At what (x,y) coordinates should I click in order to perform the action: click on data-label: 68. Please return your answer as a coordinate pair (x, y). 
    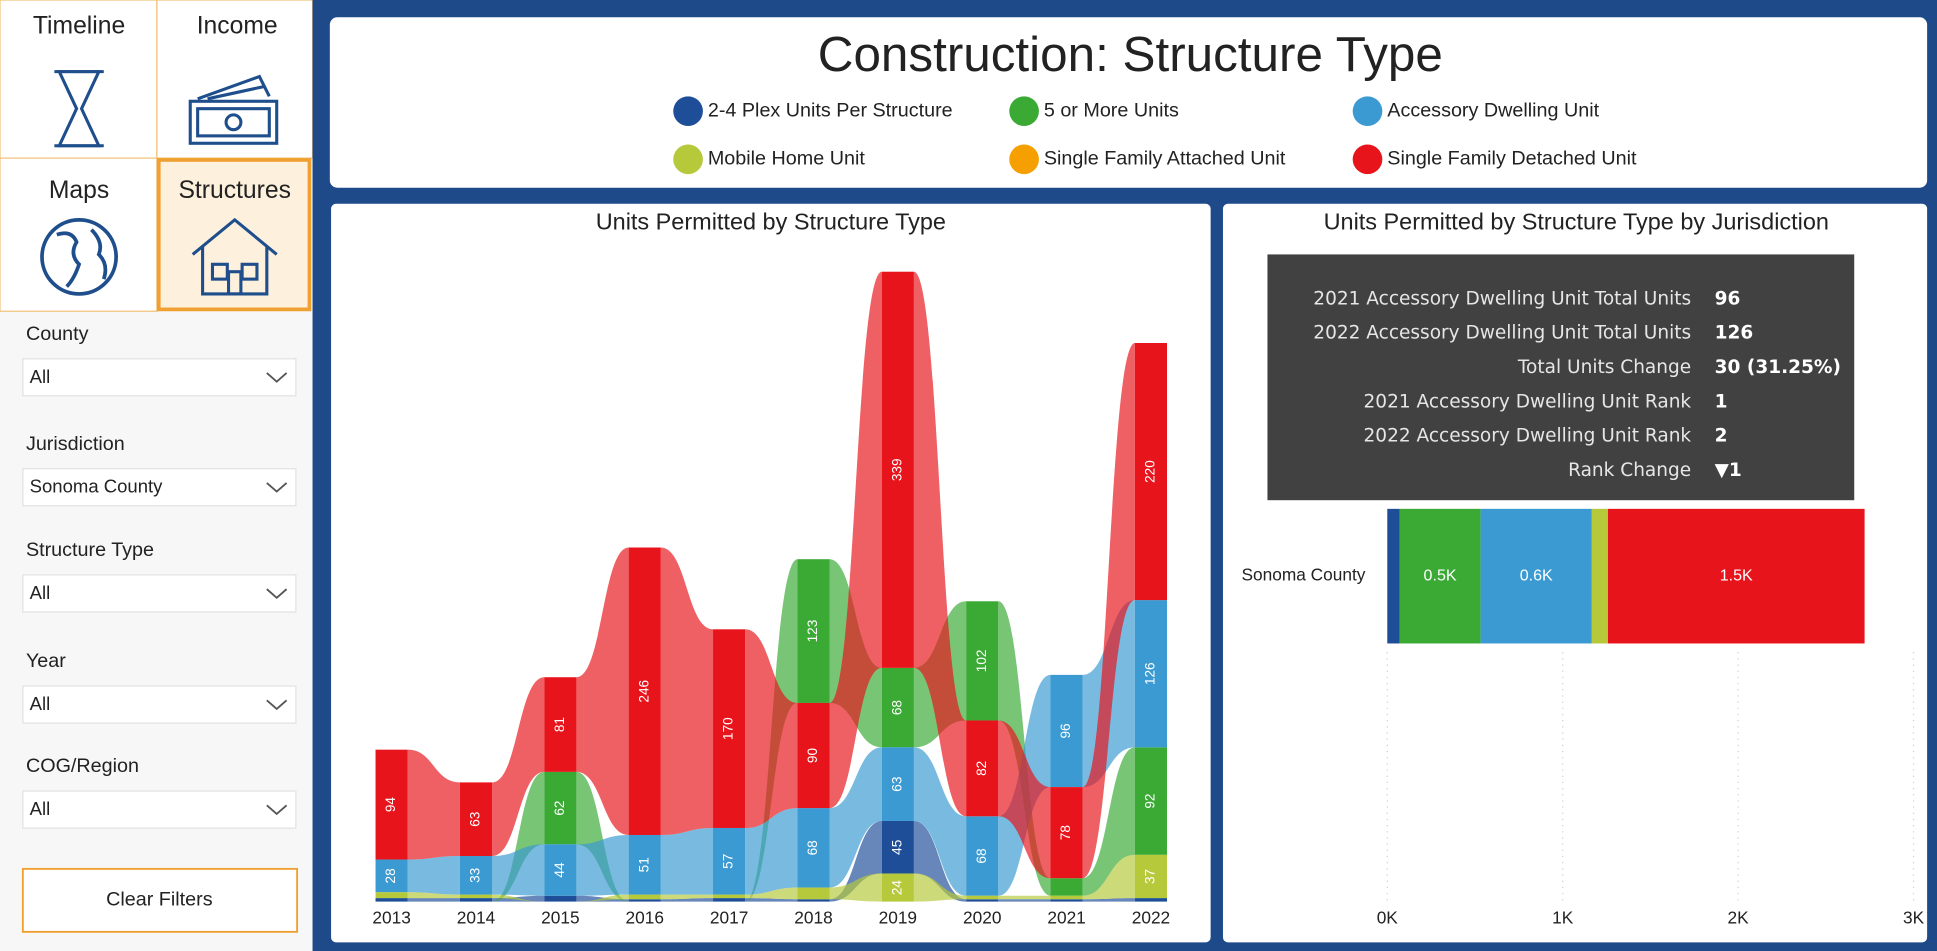
    Looking at the image, I should click on (981, 855).